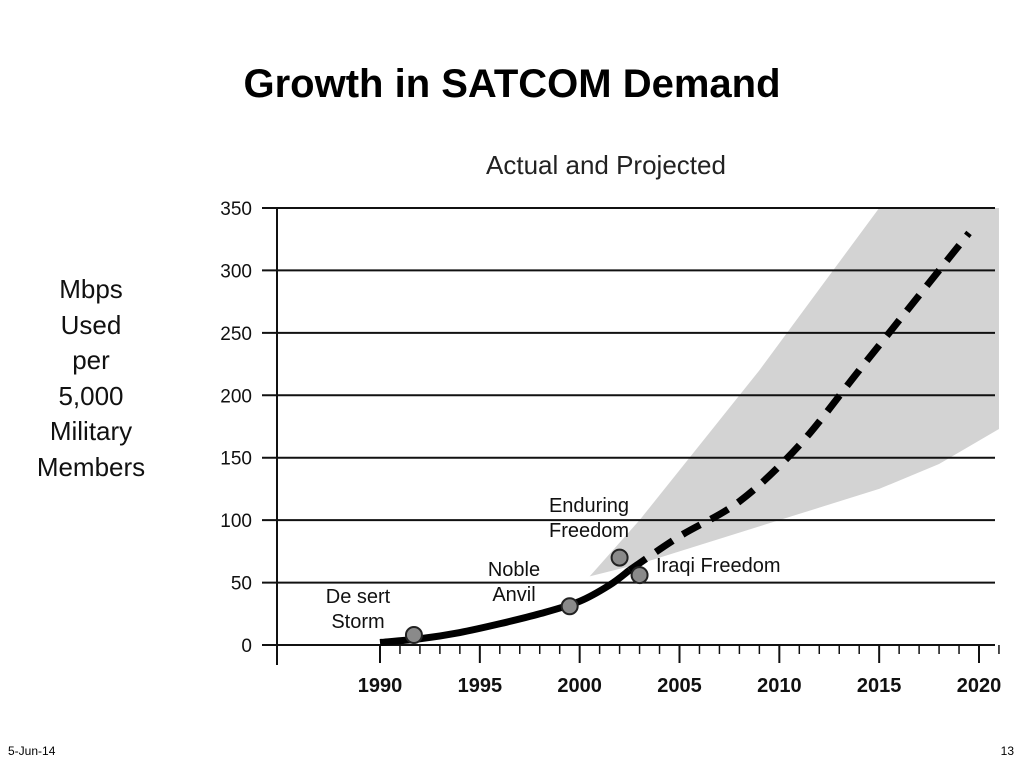 The image size is (1024, 768). I want to click on y-tick-label: 350, so click(236, 209).